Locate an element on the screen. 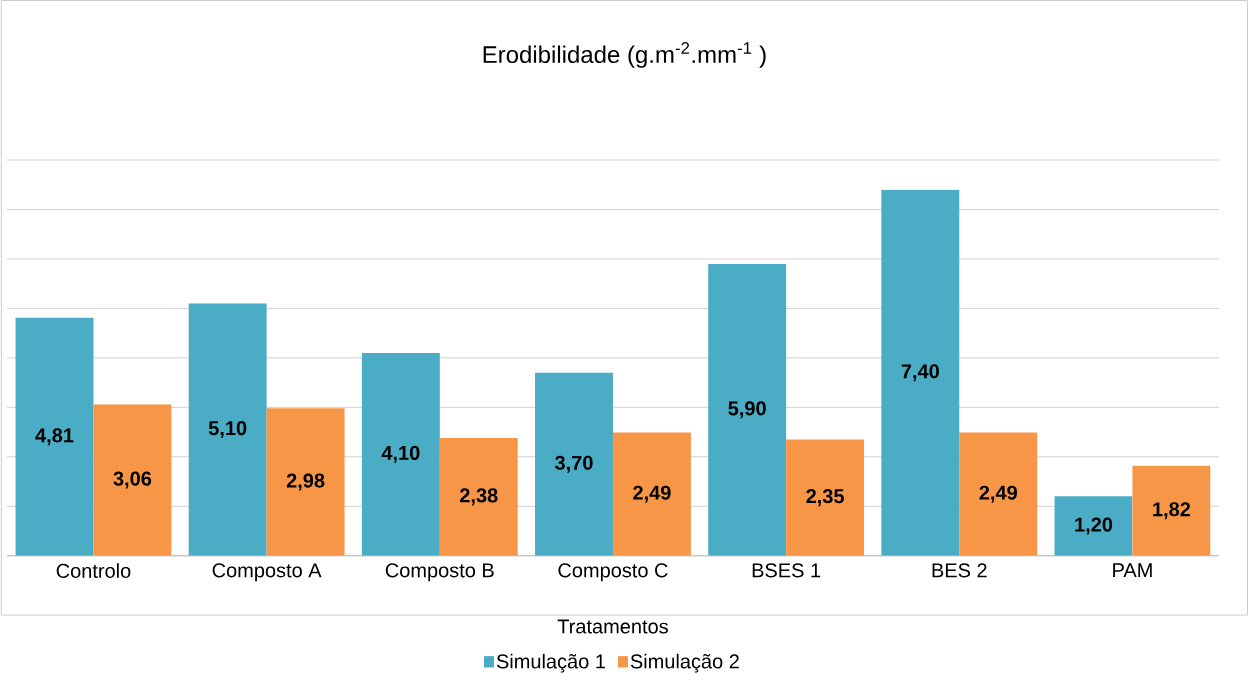  x-tick-label: Composto A is located at coordinates (267, 572).